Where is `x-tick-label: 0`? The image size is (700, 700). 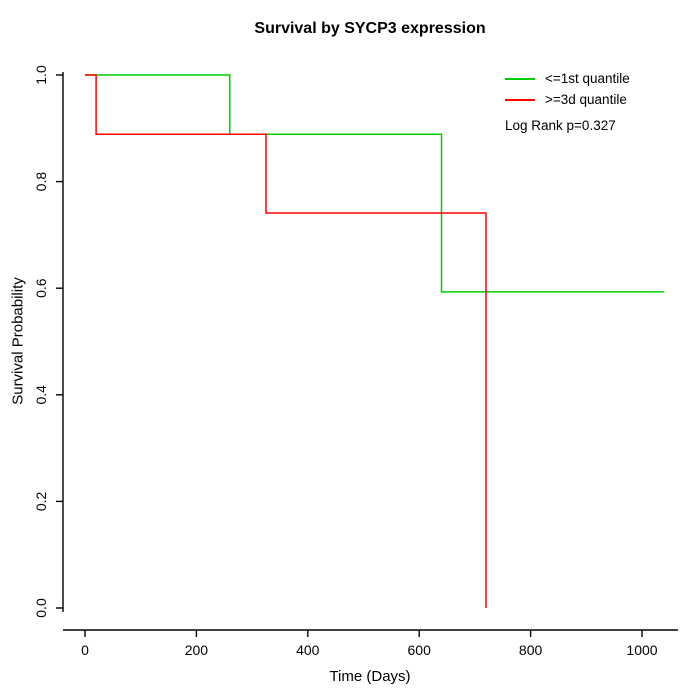
x-tick-label: 0 is located at coordinates (85, 650).